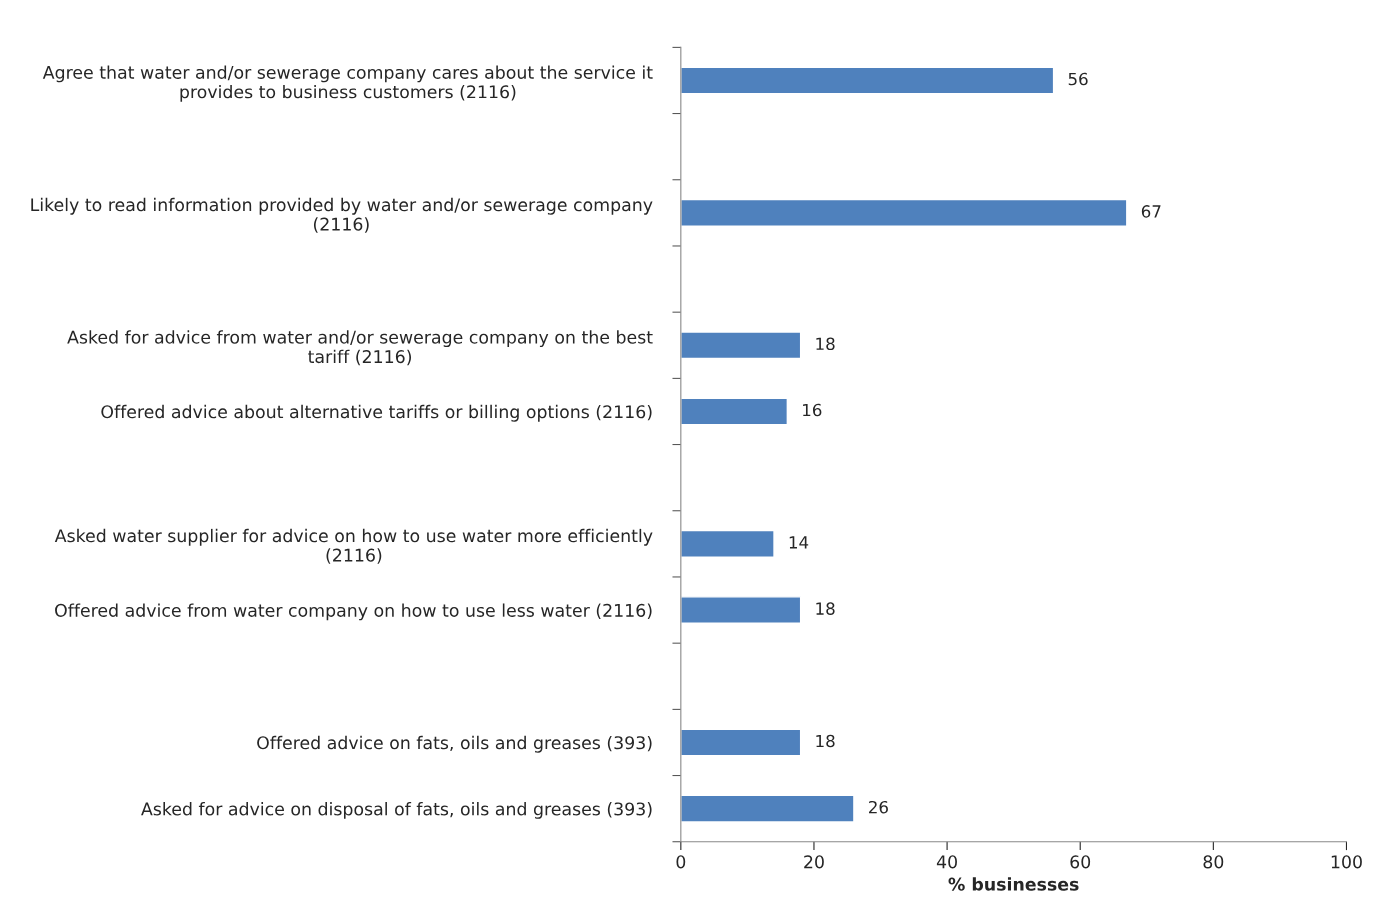 The image size is (1381, 911). What do you see at coordinates (454, 744) in the screenshot?
I see `y-tick-label: Offered advice on fats, oils and greases (393)` at bounding box center [454, 744].